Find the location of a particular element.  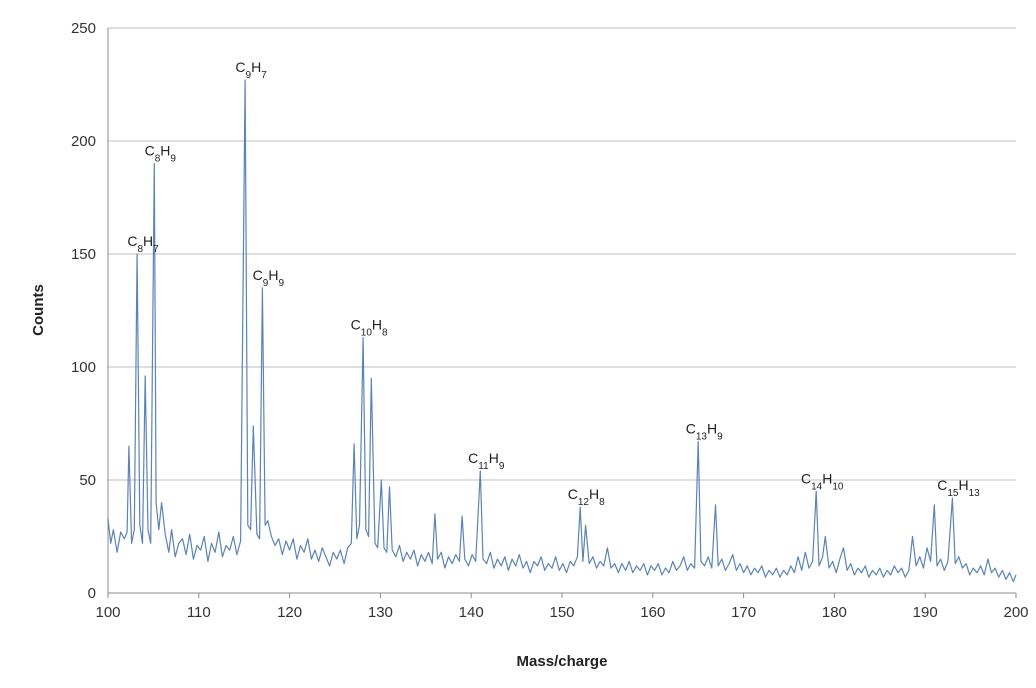

x-tick-label: 130 is located at coordinates (380, 612).